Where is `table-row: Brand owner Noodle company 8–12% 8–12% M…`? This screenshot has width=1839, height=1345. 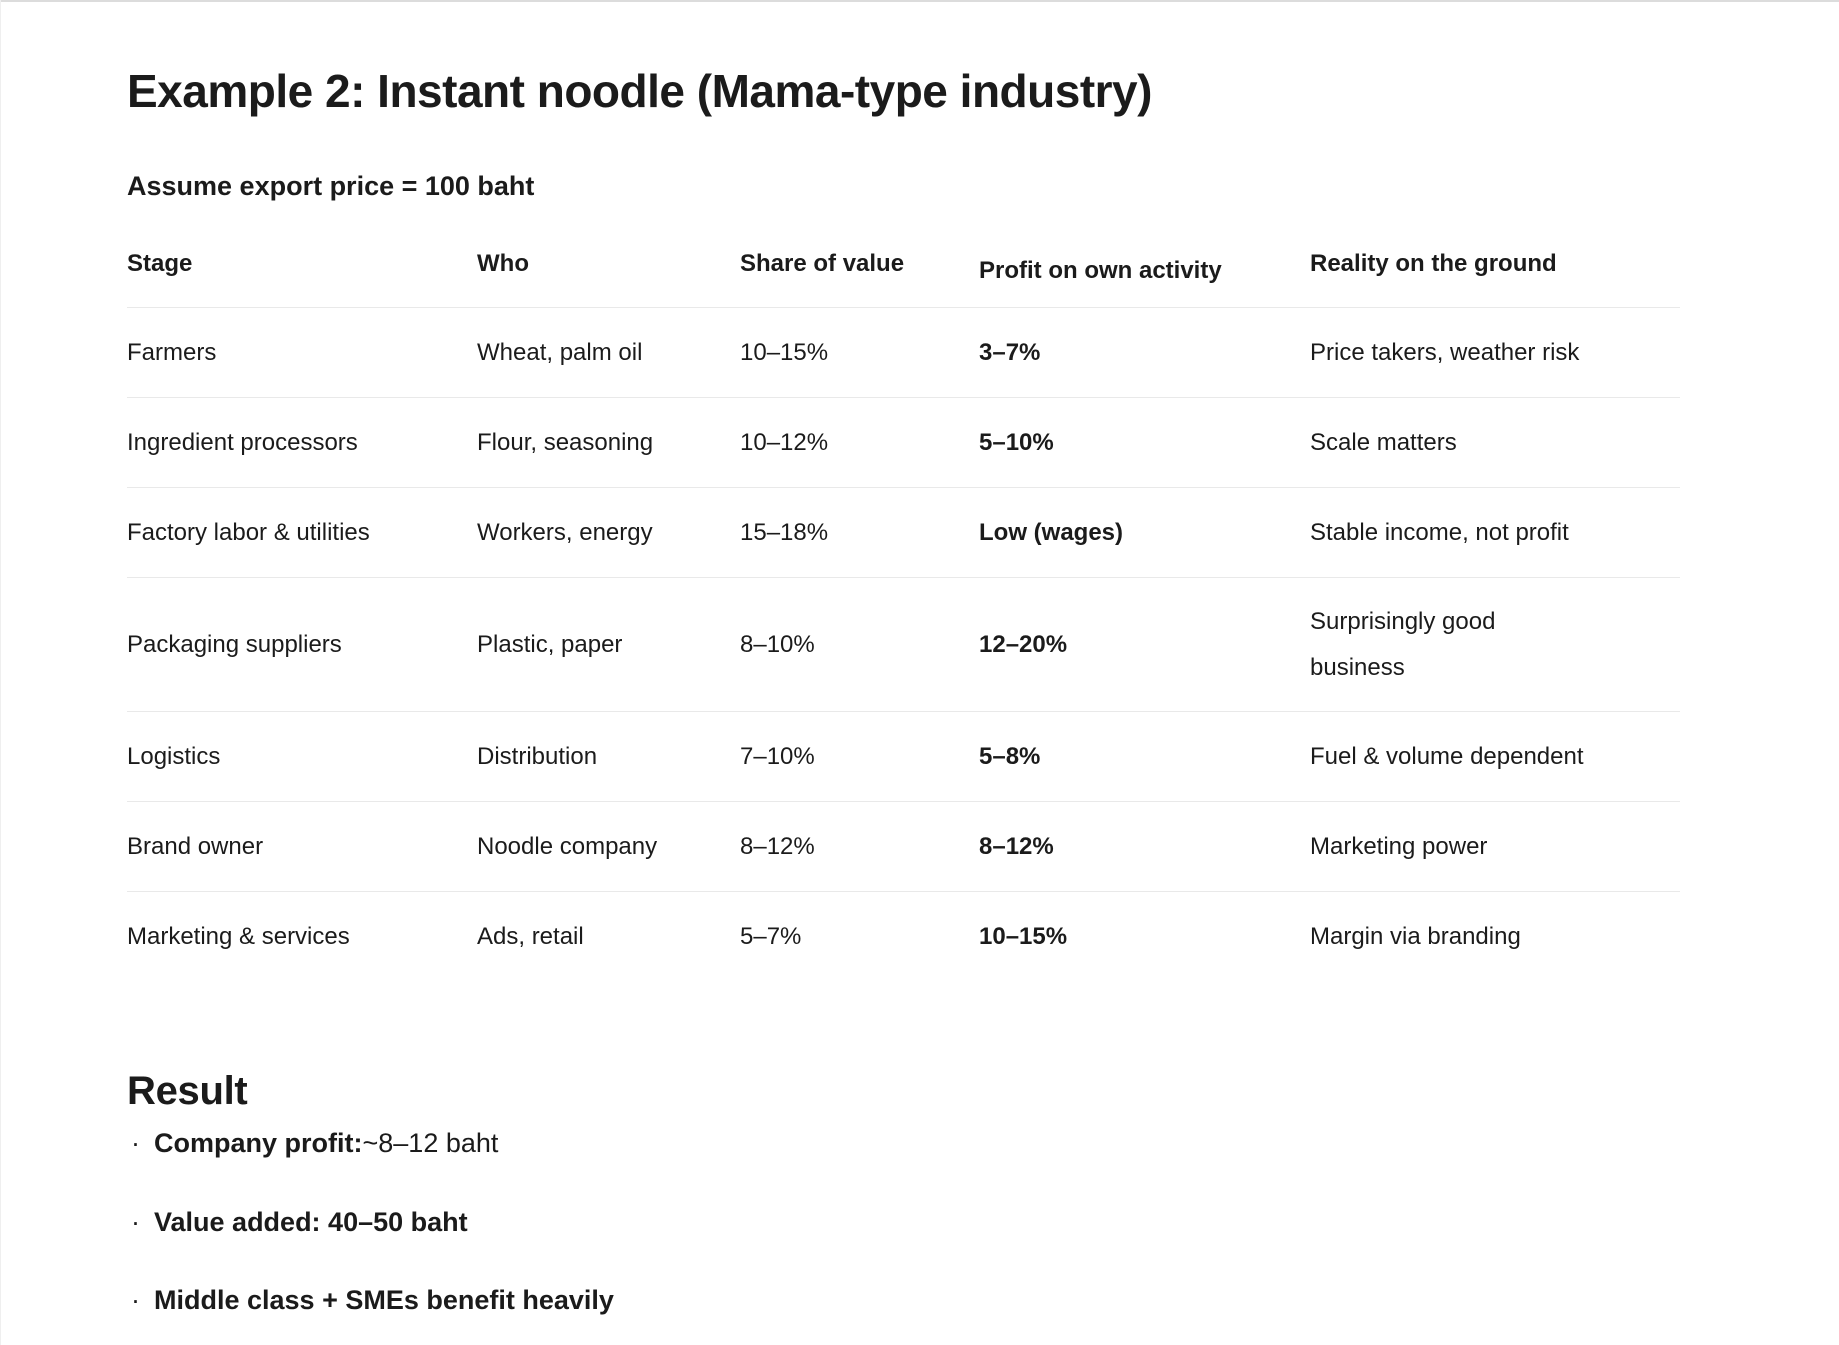 table-row: Brand owner Noodle company 8–12% 8–12% M… is located at coordinates (903, 847).